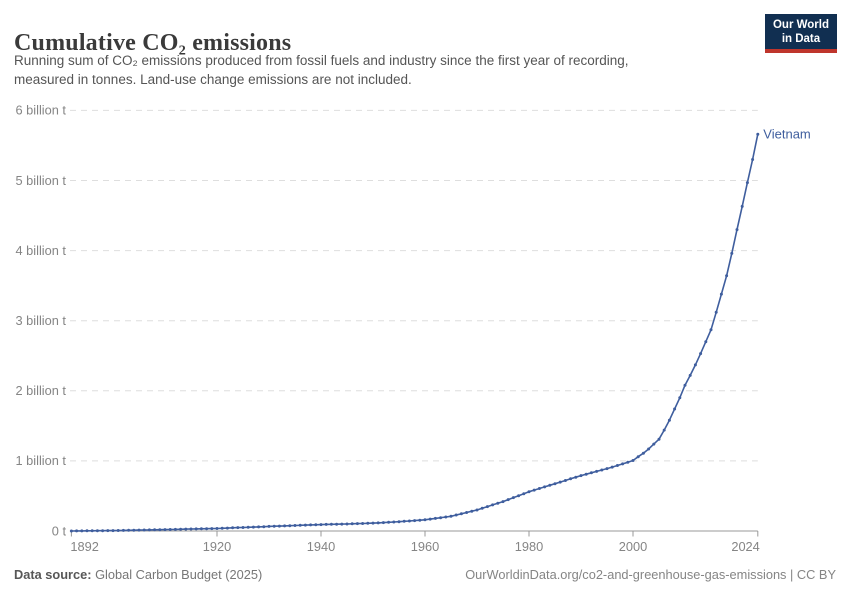 The image size is (850, 600). What do you see at coordinates (138, 574) in the screenshot?
I see `data-source: Data source: Global Carbon Budget (2025)` at bounding box center [138, 574].